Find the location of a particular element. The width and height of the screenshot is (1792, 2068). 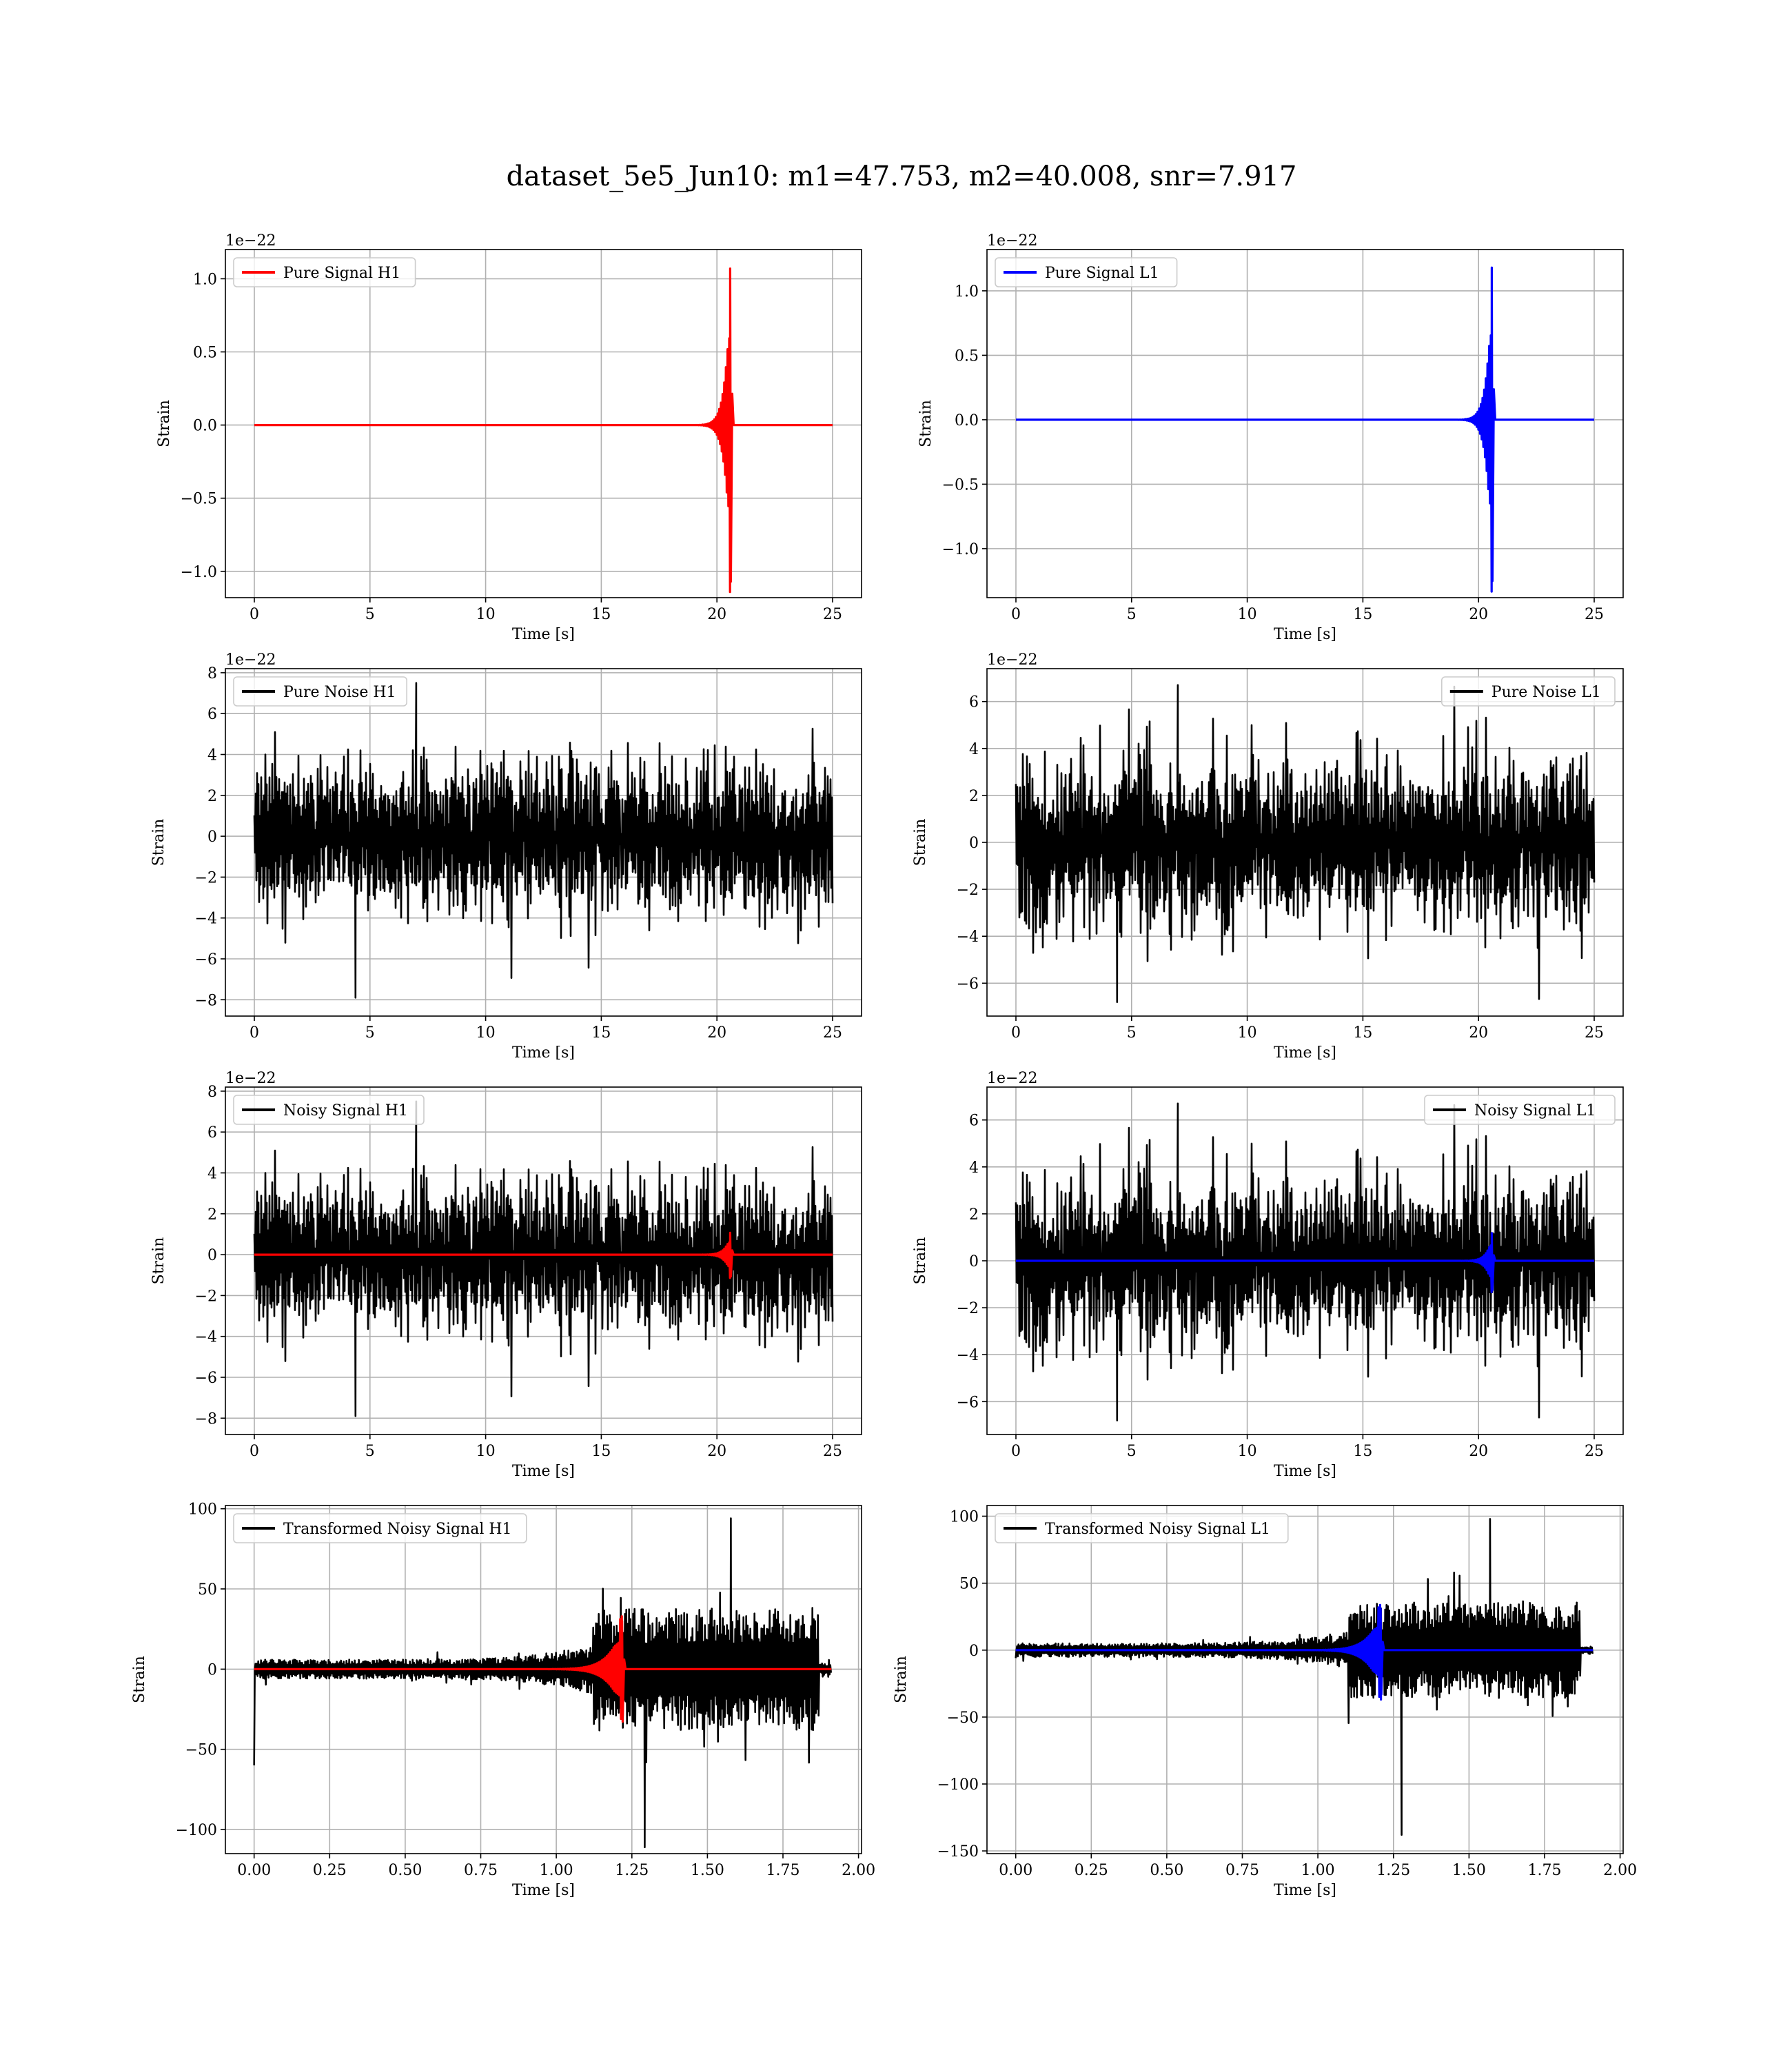

legend: Pure Noise H1 is located at coordinates (320, 691).